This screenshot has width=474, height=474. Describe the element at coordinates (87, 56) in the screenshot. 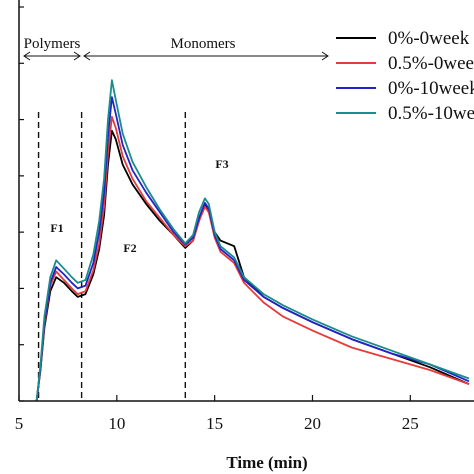

I see `monomers-arrow-left-head` at that location.